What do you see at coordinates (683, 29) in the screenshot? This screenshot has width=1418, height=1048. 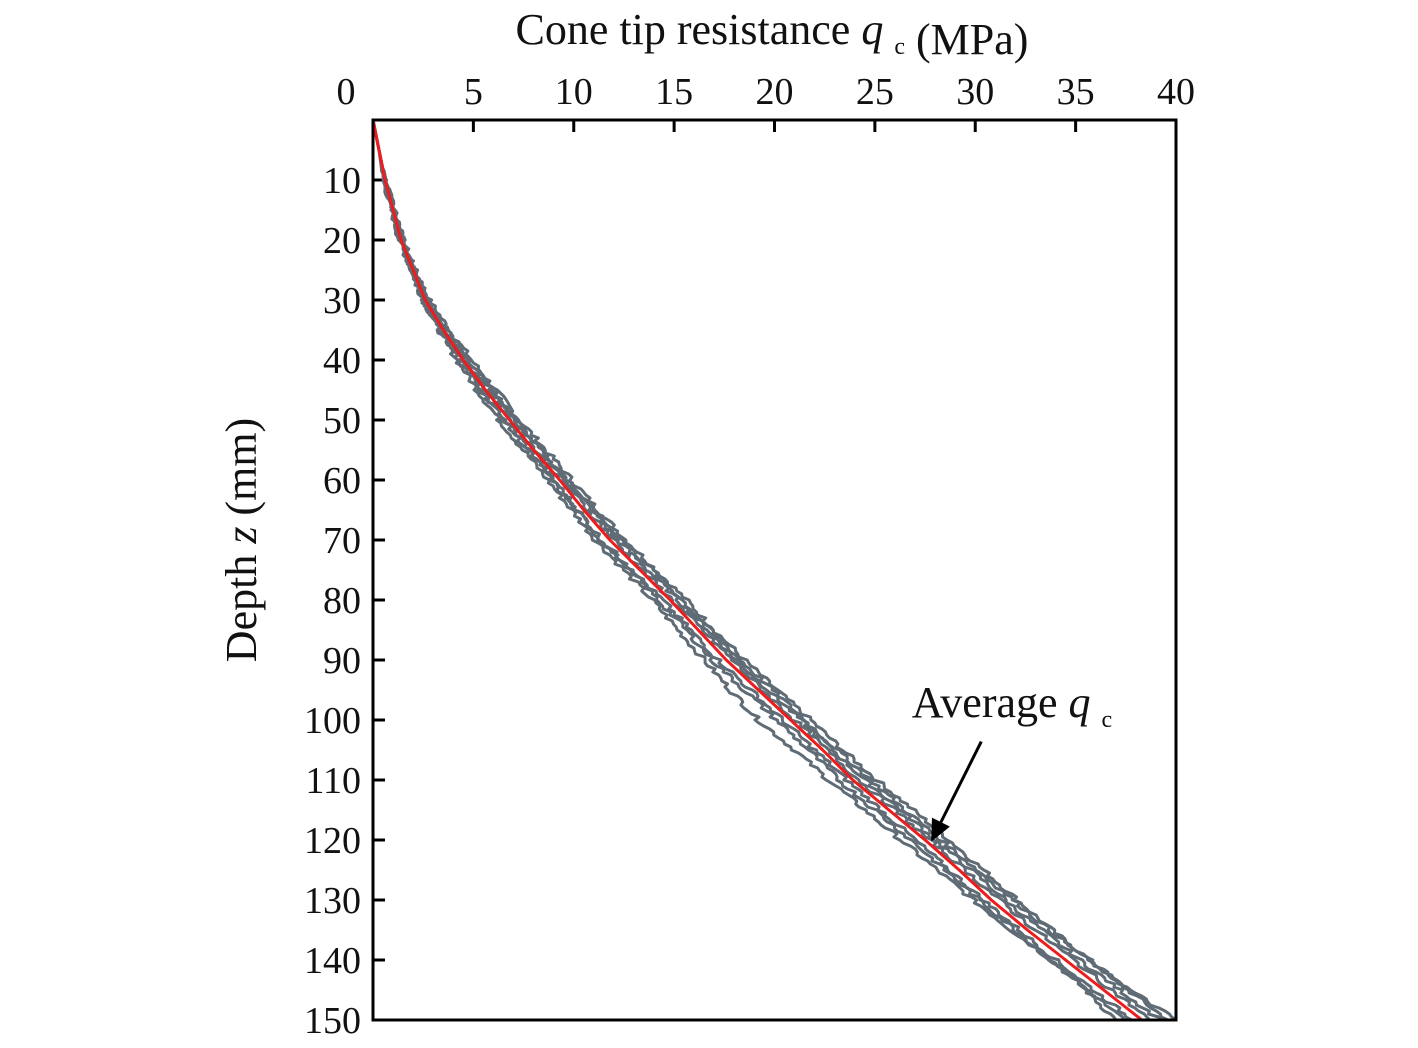 I see `x-axis-title-text: Cone tip resistance` at bounding box center [683, 29].